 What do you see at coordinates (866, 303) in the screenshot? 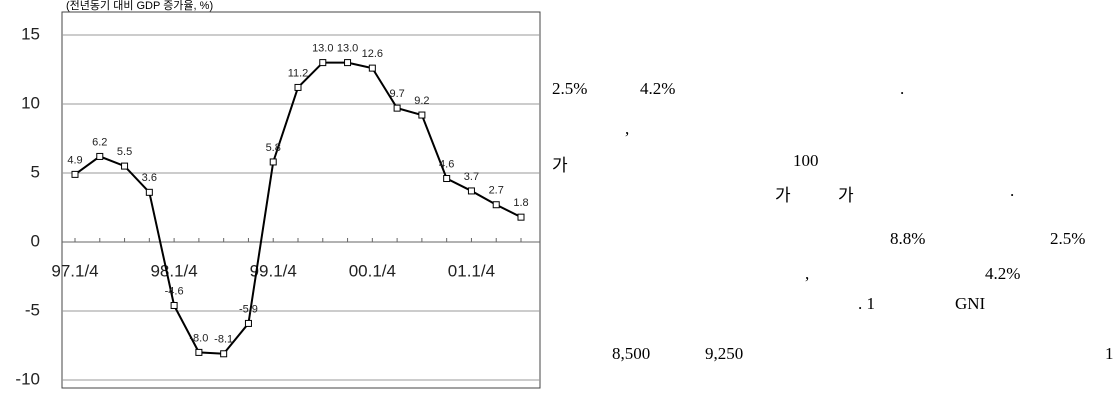
I see `text-fragment: . 1` at bounding box center [866, 303].